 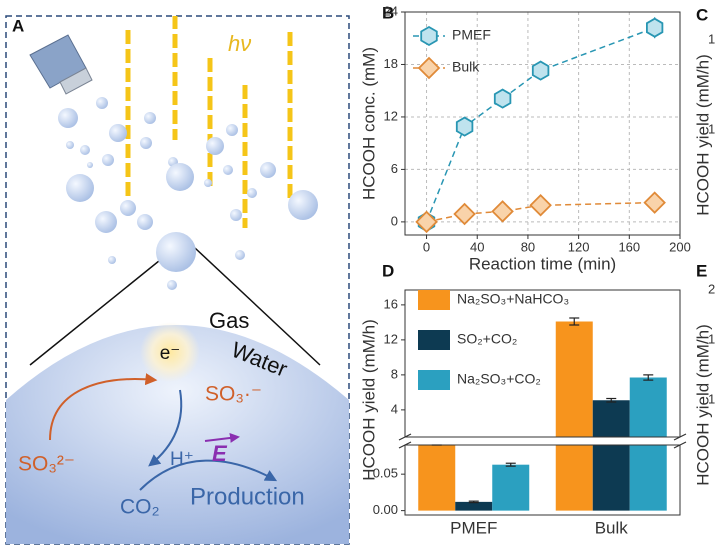 I want to click on y-tick-label: 4, so click(x=394, y=408).